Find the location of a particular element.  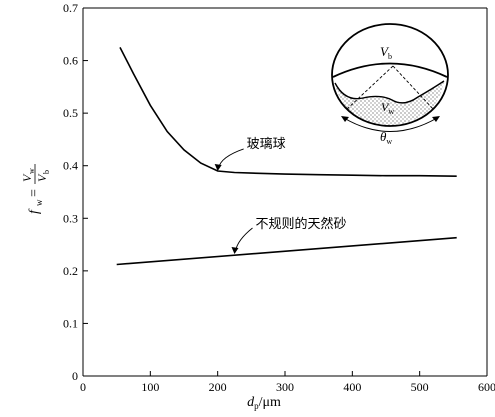

y-tick-label: 0.6 is located at coordinates (70, 61).